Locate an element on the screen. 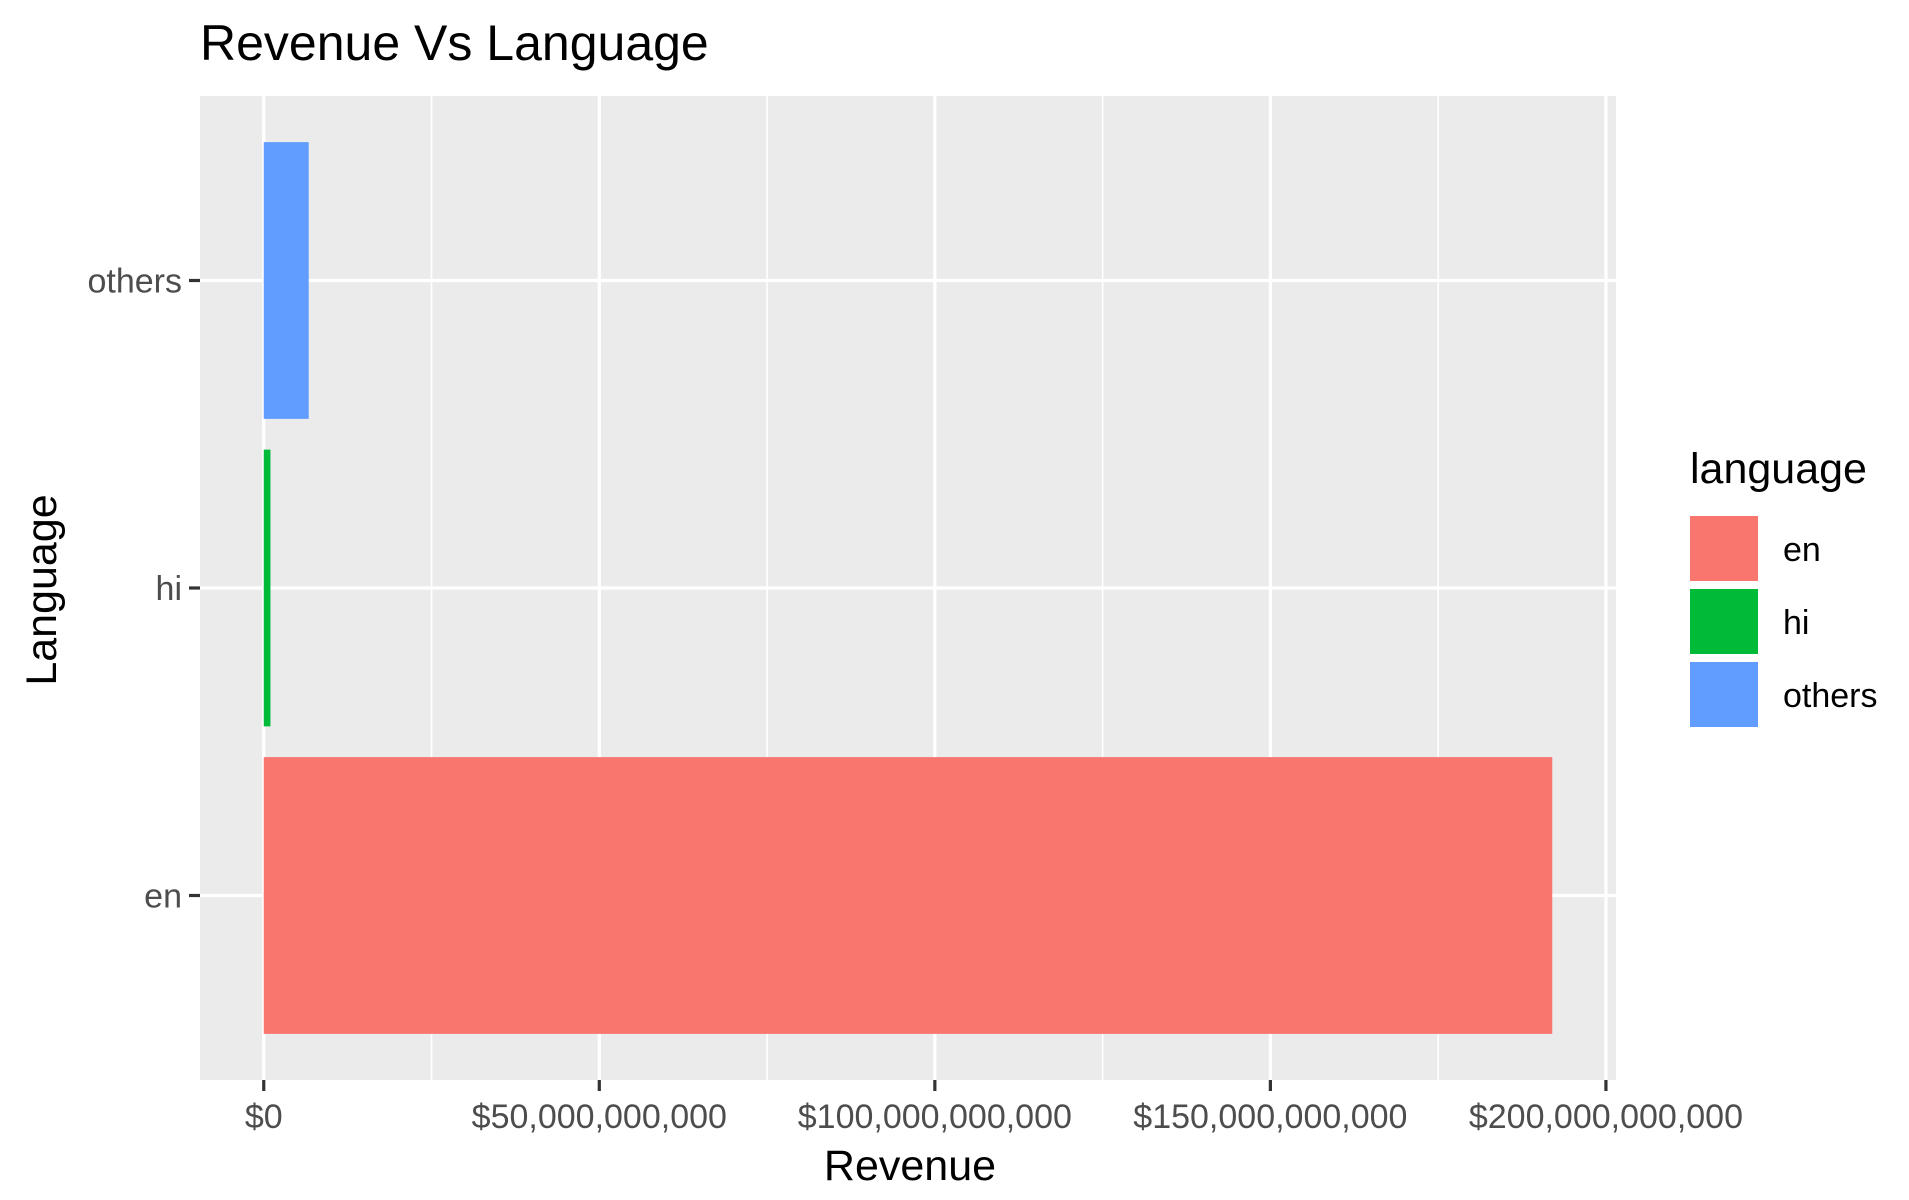 The width and height of the screenshot is (1909, 1200). x-tick-label: $150,000,000,000 is located at coordinates (1270, 1117).